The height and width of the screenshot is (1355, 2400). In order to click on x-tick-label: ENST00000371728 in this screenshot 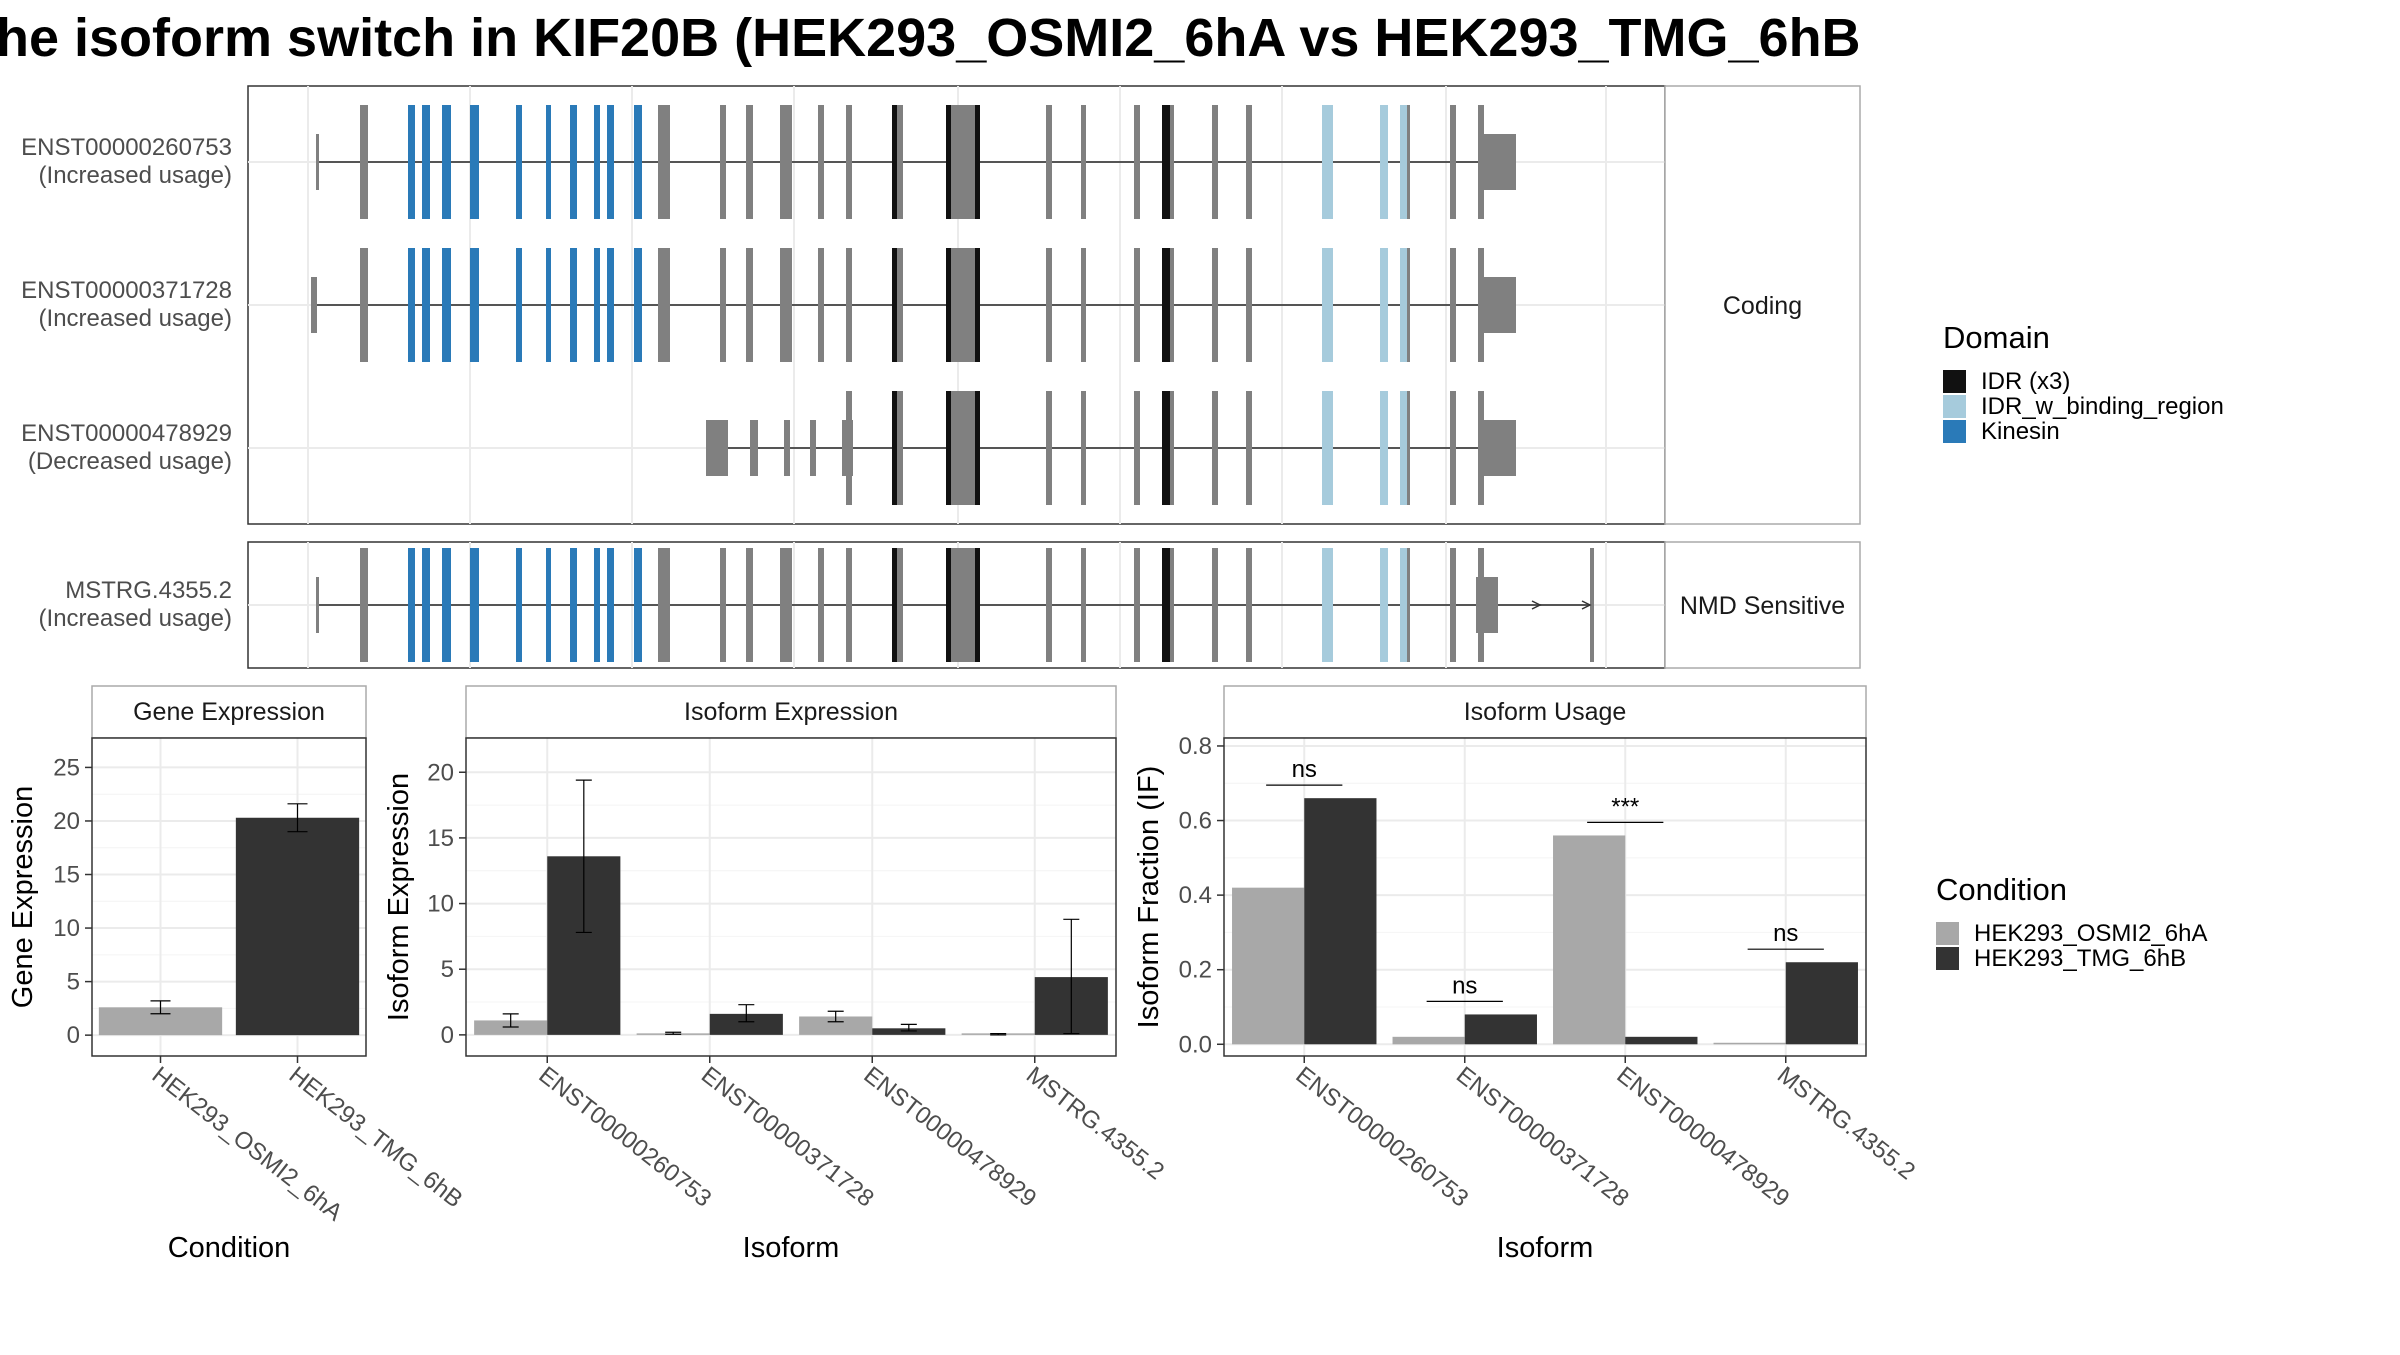, I will do `click(787, 1136)`.